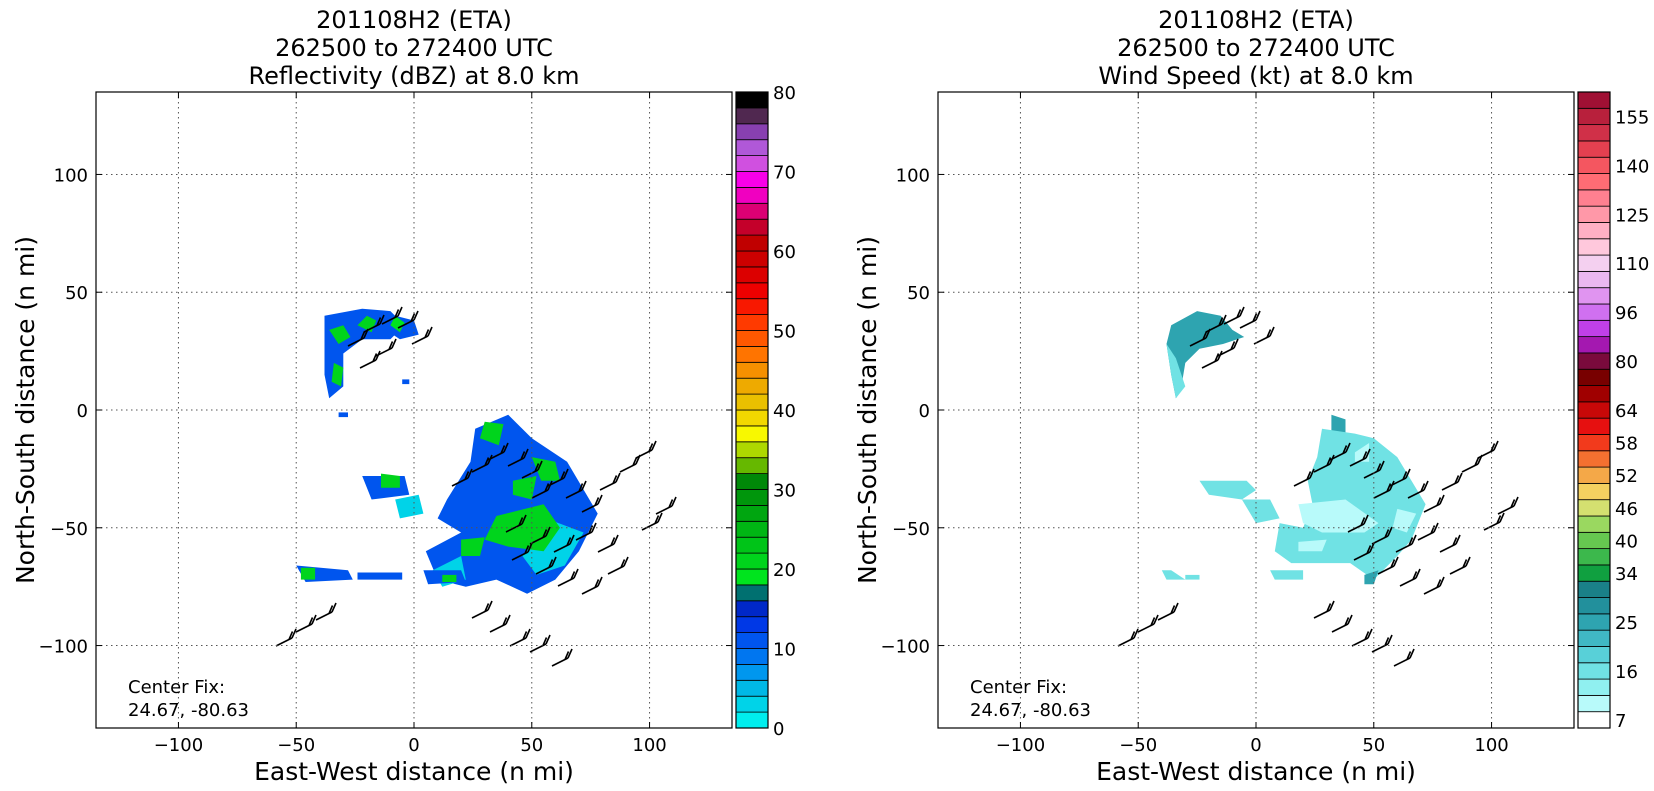  What do you see at coordinates (1632, 215) in the screenshot?
I see `colorbar-tick-label-13: 125` at bounding box center [1632, 215].